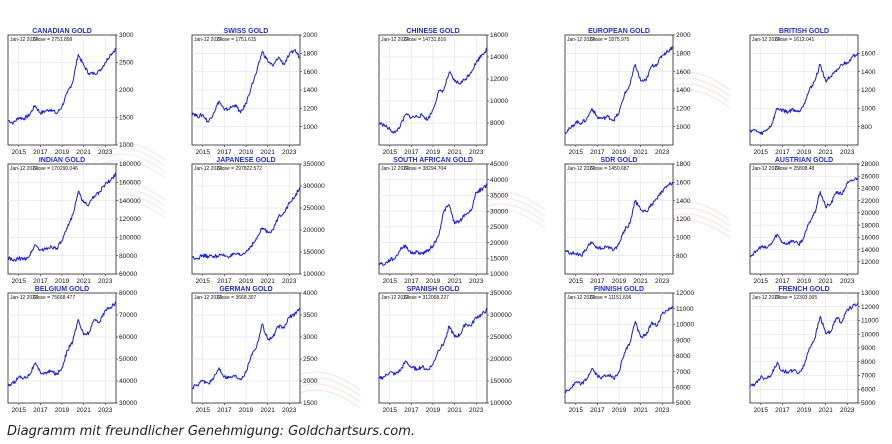 Image resolution: width=892 pixels, height=444 pixels. I want to click on y-tick-label: 6000, so click(683, 387).